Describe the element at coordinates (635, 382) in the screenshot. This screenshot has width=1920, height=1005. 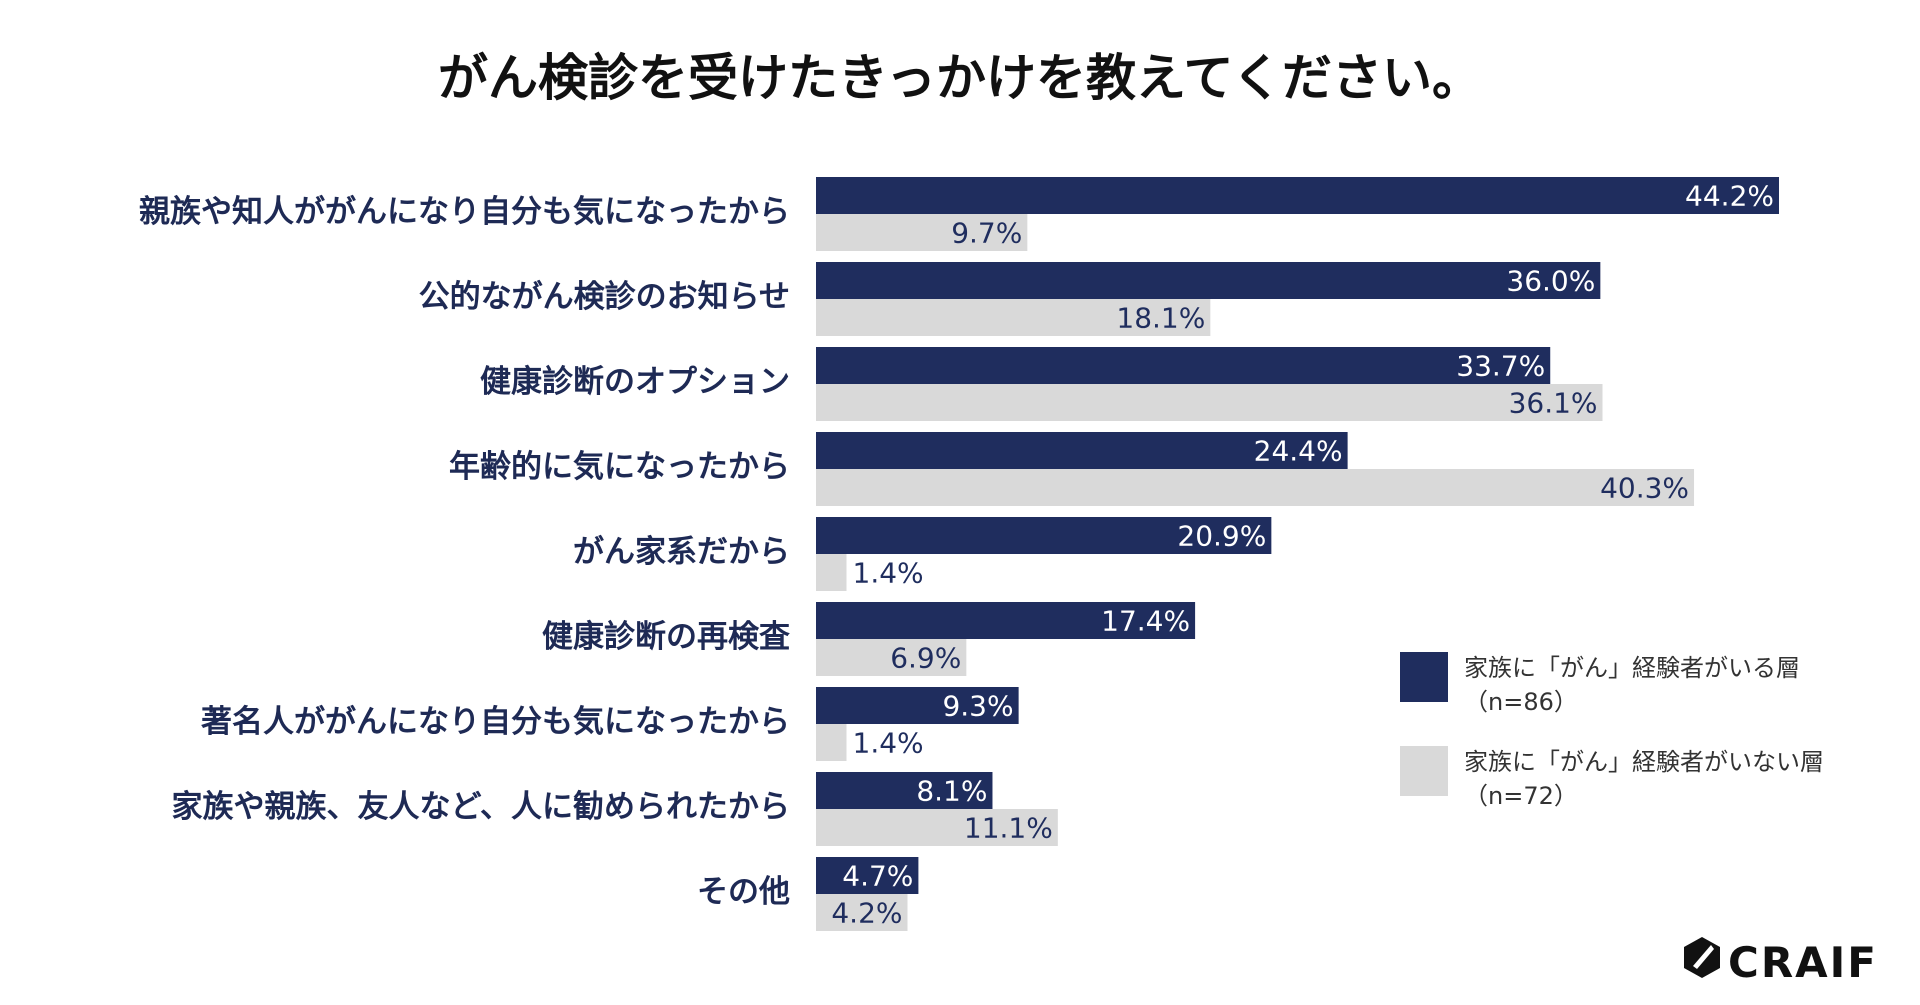
I see `category-label: 健康診断のオプション` at that location.